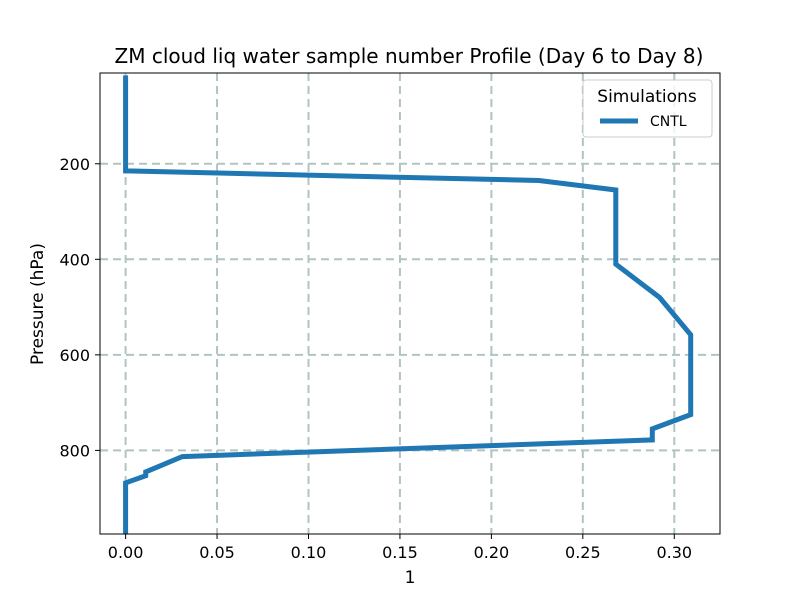 Image resolution: width=800 pixels, height=600 pixels. What do you see at coordinates (74, 259) in the screenshot?
I see `y-tick-label: 400` at bounding box center [74, 259].